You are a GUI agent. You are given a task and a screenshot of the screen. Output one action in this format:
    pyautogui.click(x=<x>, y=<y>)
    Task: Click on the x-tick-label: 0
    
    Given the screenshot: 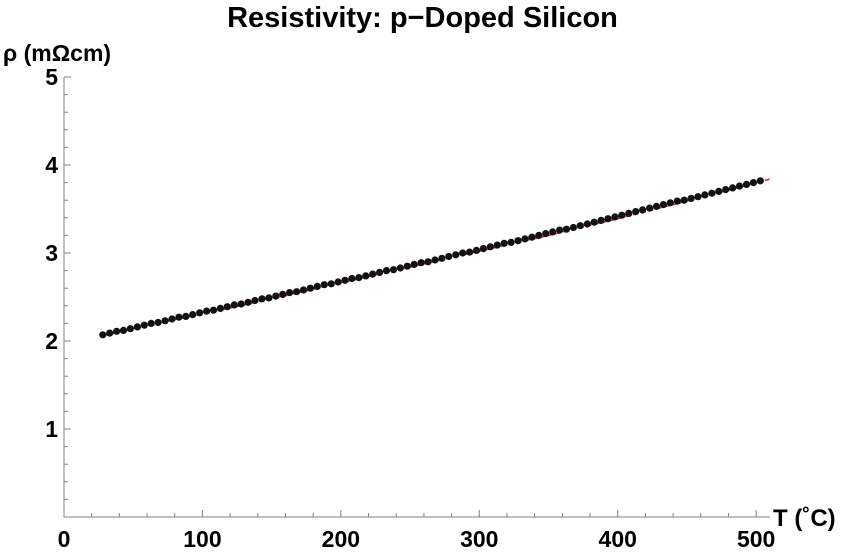 What is the action you would take?
    pyautogui.click(x=64, y=539)
    